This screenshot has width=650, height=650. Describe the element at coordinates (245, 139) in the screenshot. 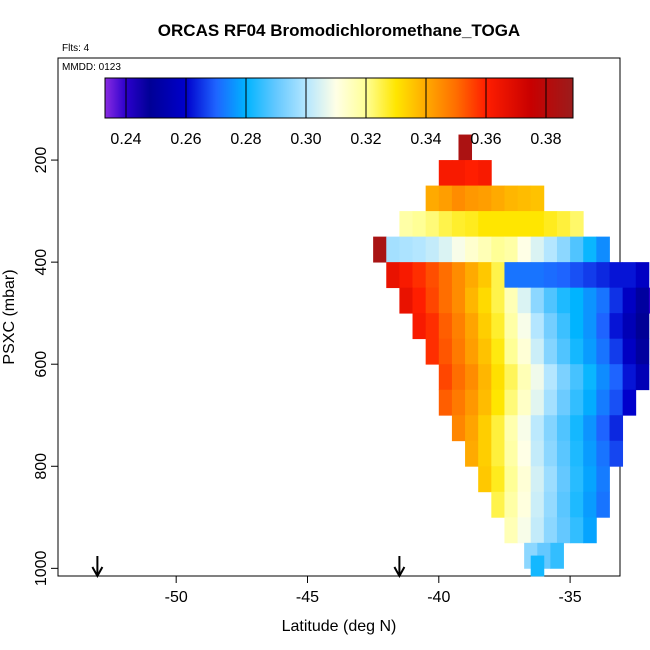

I see `colorbar-tick-label: 0.28` at that location.